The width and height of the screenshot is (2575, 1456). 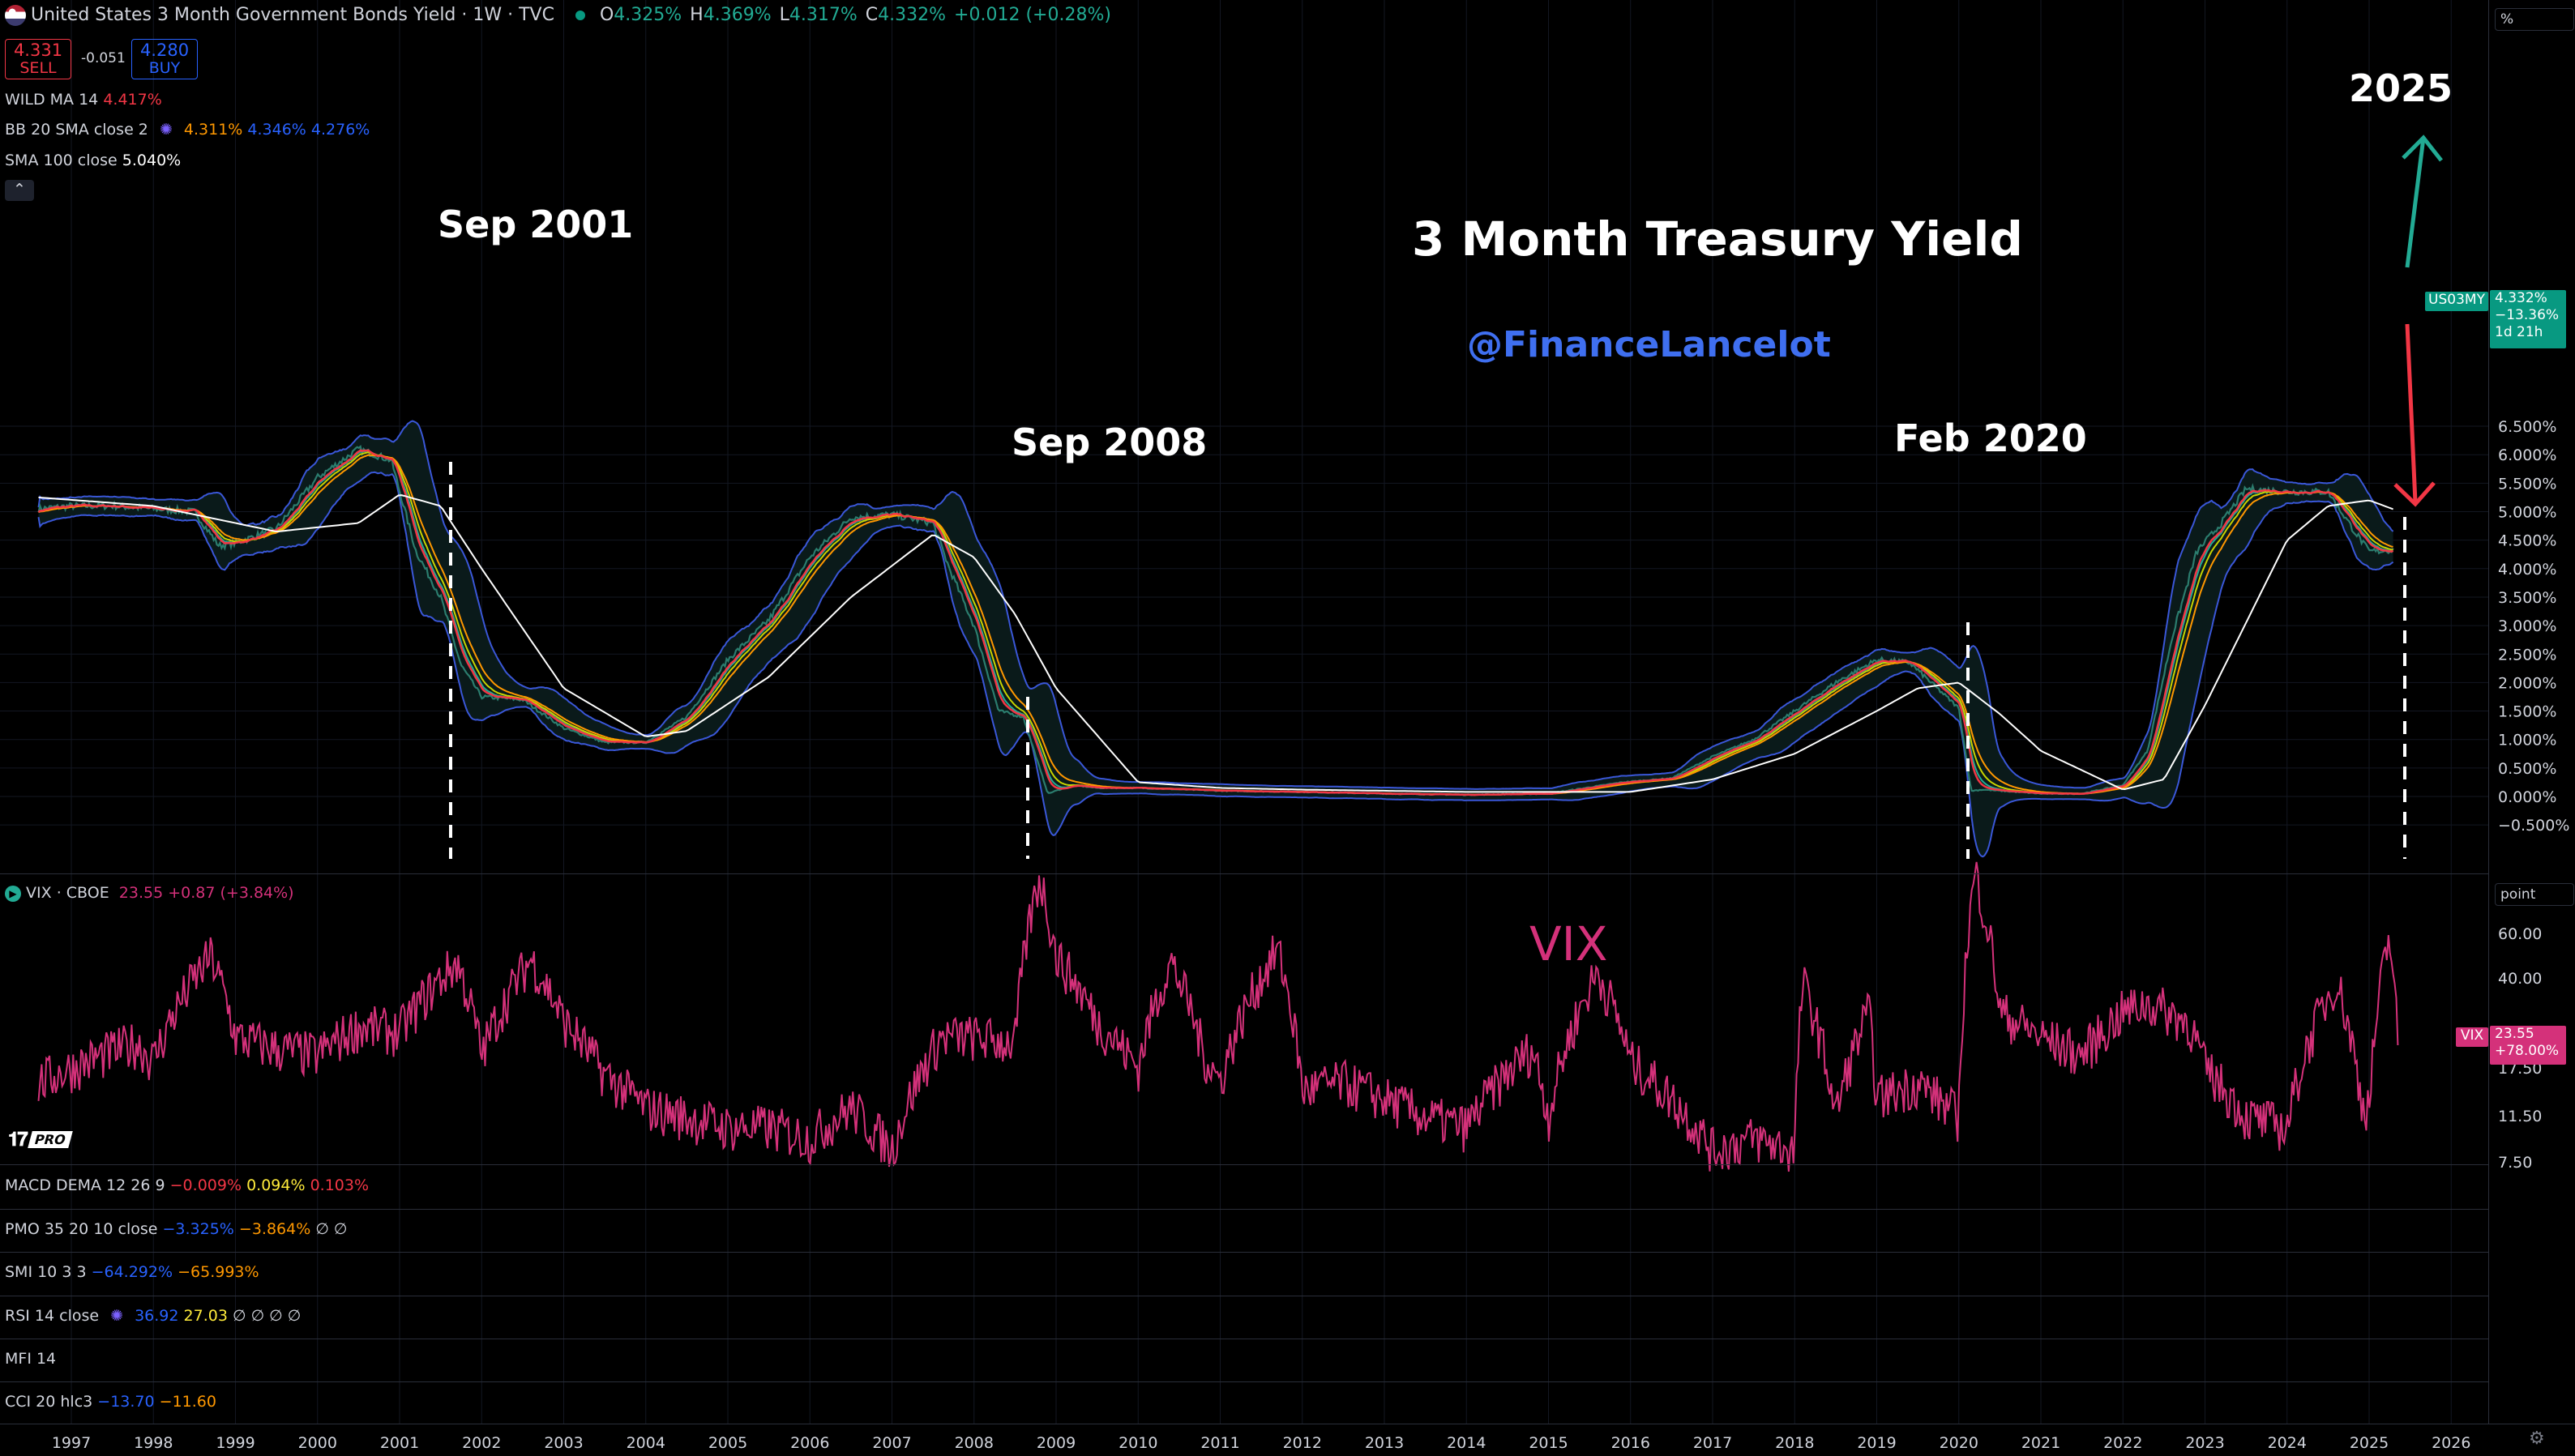 I want to click on vix-change: +0.87 (+3.84%), so click(x=231, y=893).